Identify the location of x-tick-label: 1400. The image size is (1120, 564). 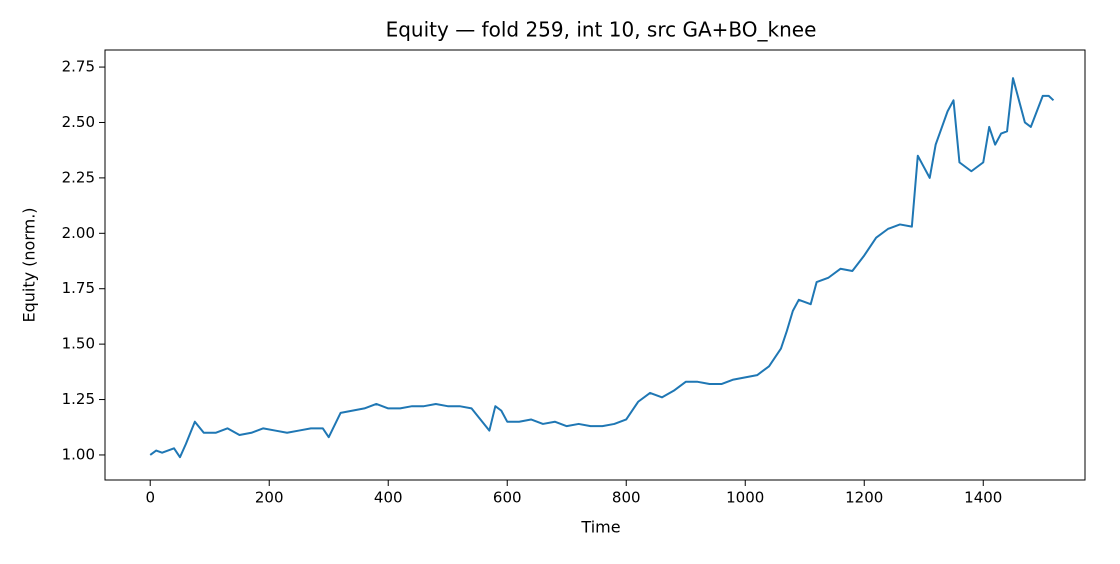
(983, 498).